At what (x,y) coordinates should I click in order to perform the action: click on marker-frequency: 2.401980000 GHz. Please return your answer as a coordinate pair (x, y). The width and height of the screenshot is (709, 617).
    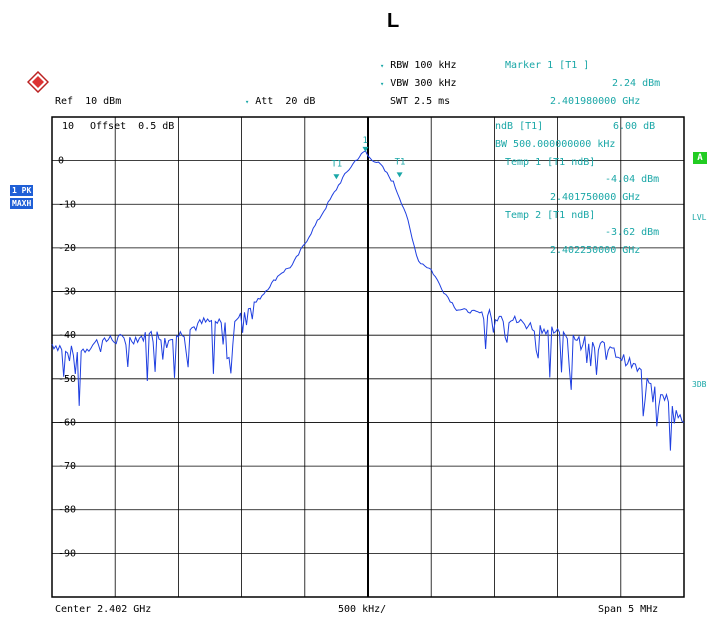
    Looking at the image, I should click on (595, 101).